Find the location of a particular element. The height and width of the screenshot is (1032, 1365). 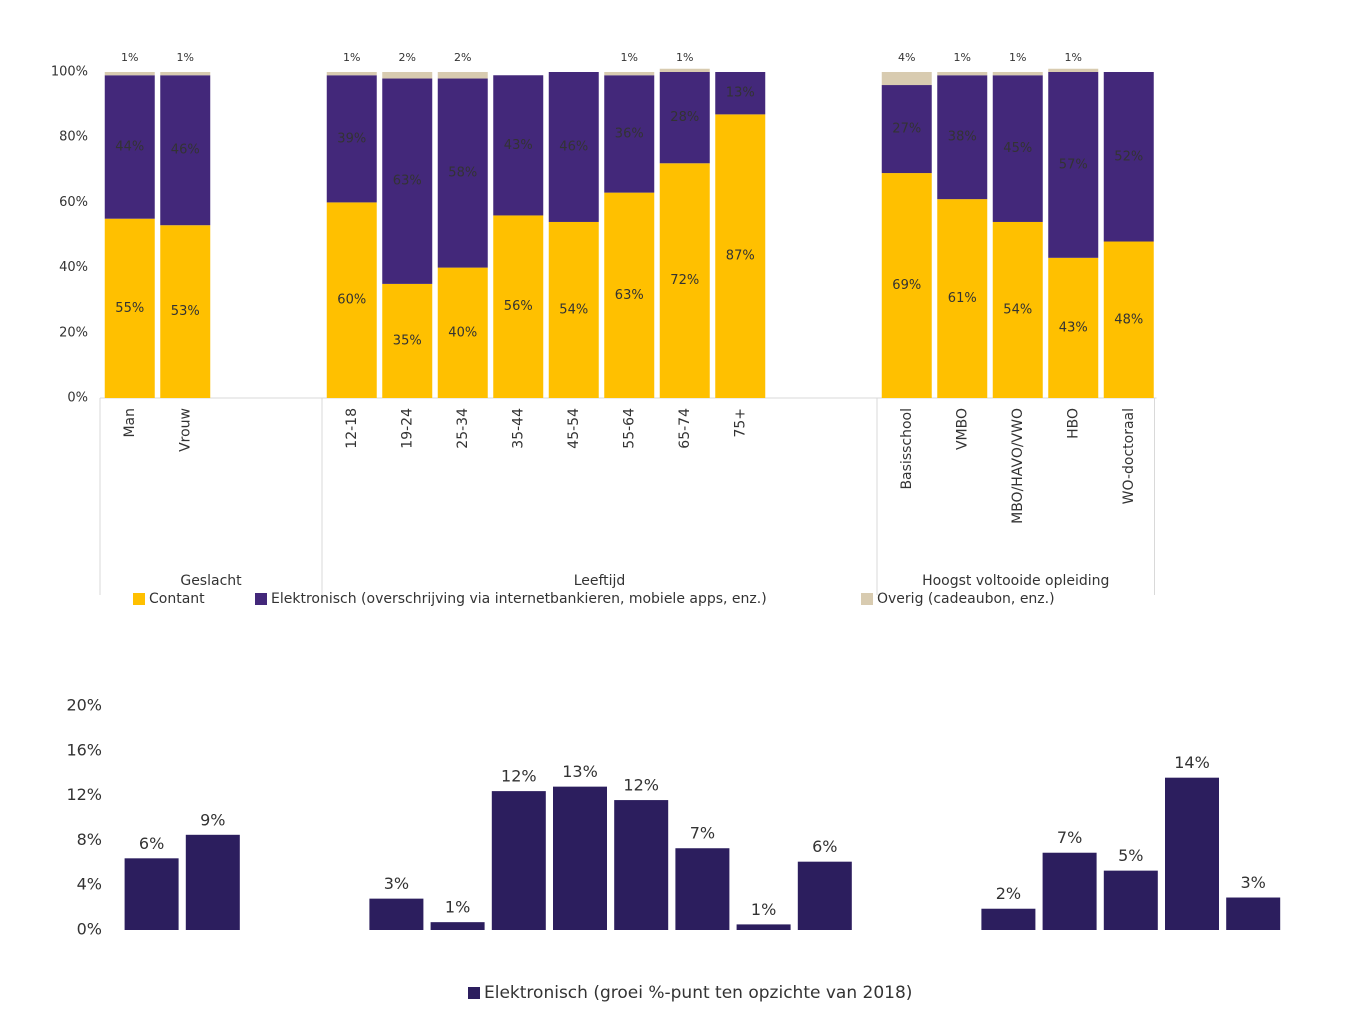

x-tick-label: 75+ is located at coordinates (740, 423).